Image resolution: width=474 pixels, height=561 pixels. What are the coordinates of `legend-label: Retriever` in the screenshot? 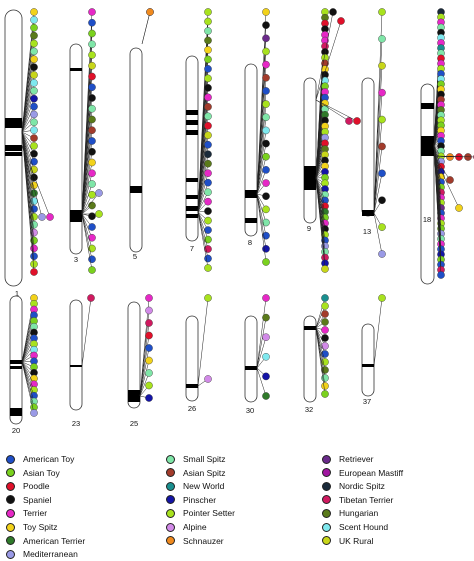 It's located at (356, 459).